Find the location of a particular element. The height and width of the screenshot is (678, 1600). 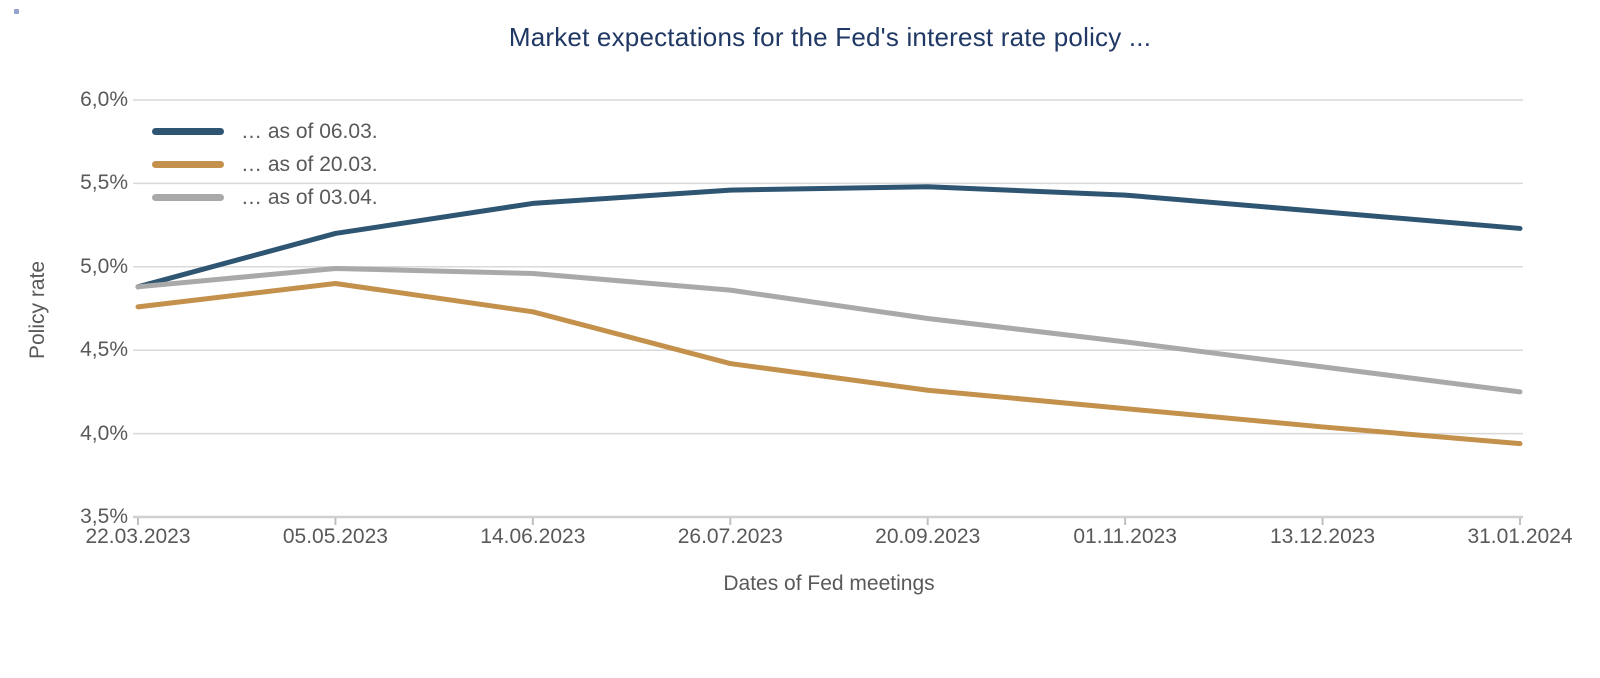

x-tick-label: 05.05.2023 is located at coordinates (335, 536).